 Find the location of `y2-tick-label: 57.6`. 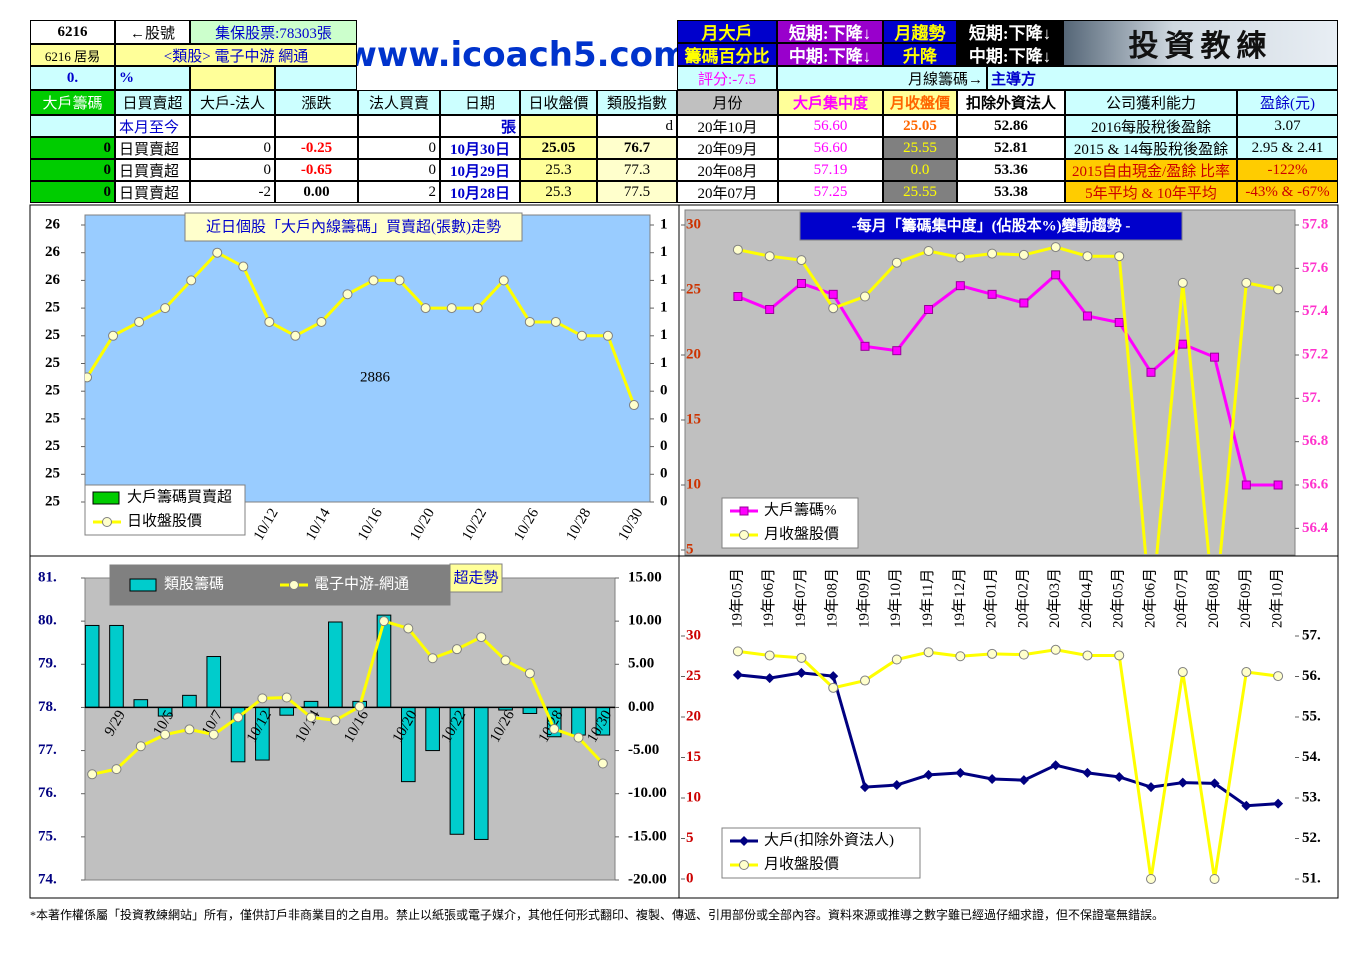

y2-tick-label: 57.6 is located at coordinates (1315, 268).